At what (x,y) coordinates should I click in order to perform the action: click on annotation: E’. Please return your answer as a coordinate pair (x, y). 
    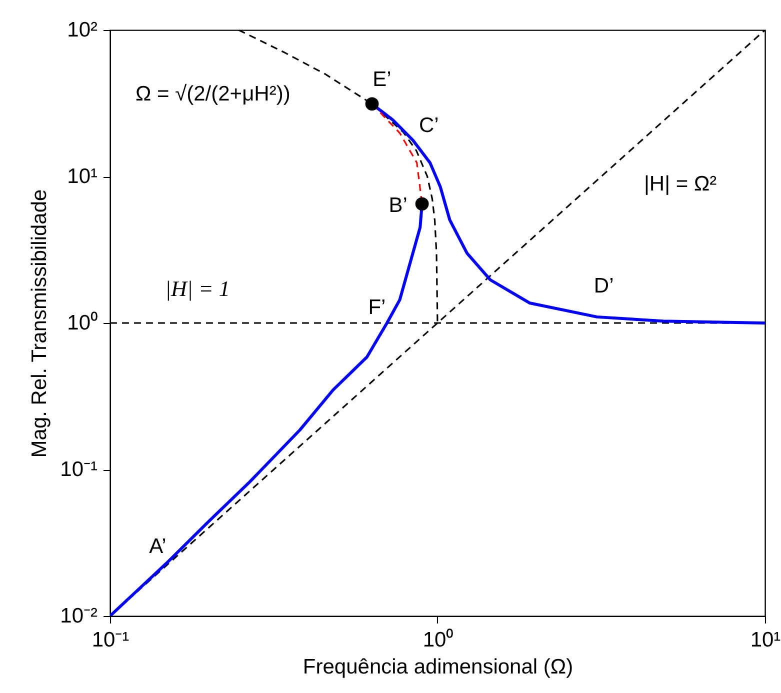
    Looking at the image, I should click on (382, 79).